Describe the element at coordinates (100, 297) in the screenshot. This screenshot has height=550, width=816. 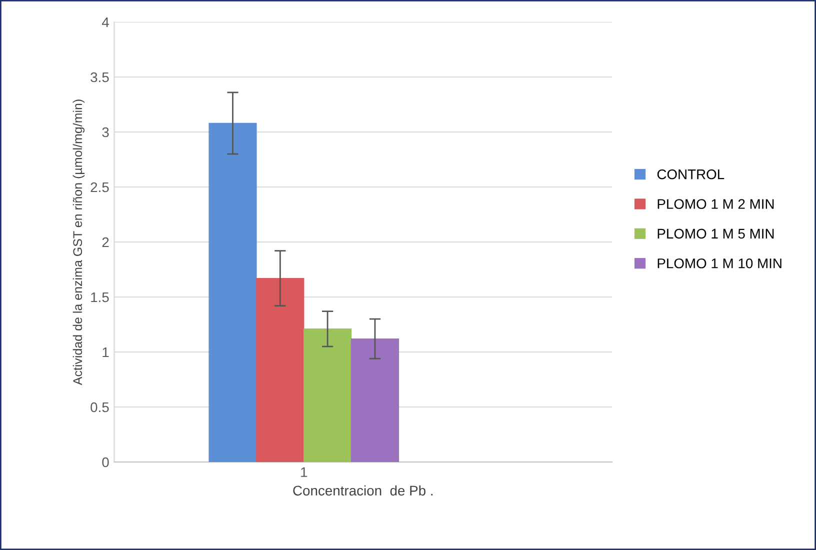
I see `y-tick-label: 1.5` at that location.